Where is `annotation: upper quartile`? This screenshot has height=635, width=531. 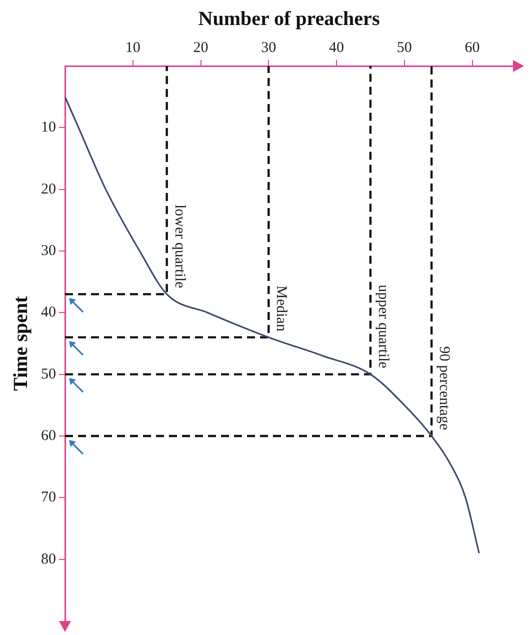
annotation: upper quartile is located at coordinates (383, 326).